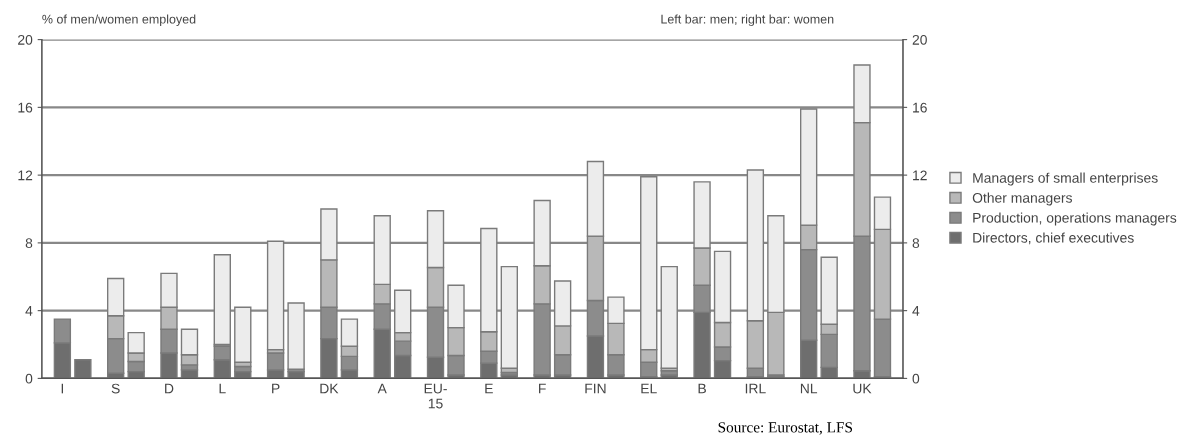 The image size is (1196, 440). I want to click on y2-tick-label: 4, so click(916, 311).